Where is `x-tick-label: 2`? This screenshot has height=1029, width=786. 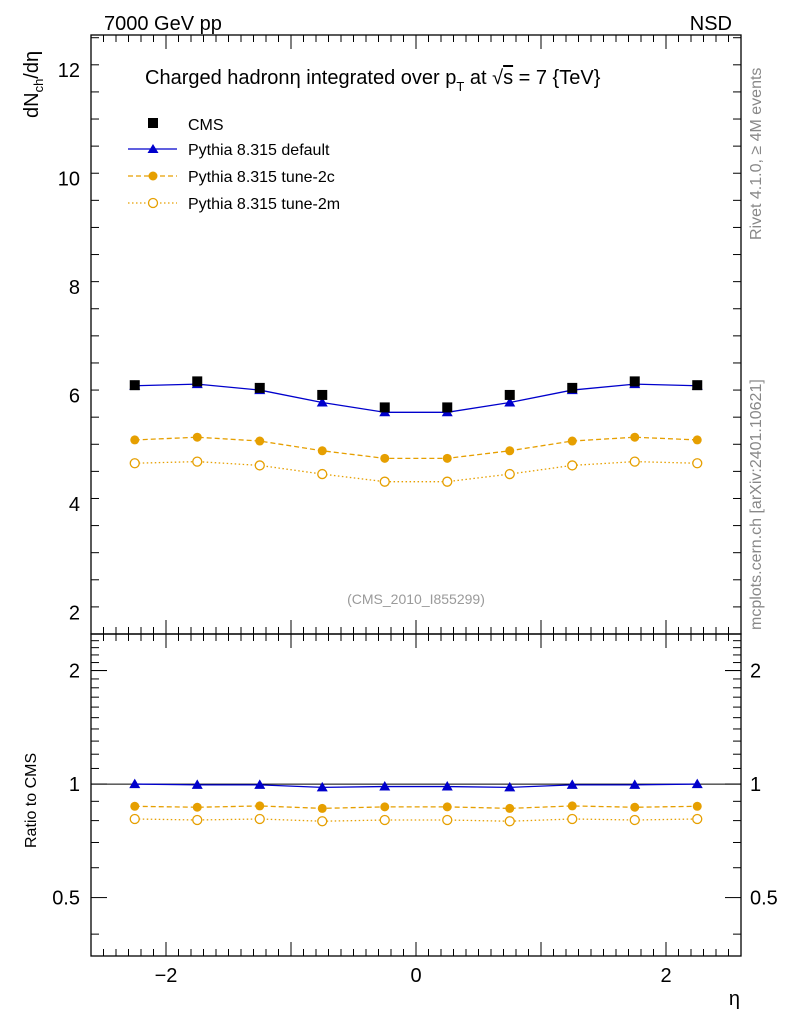
x-tick-label: 2 is located at coordinates (665, 976).